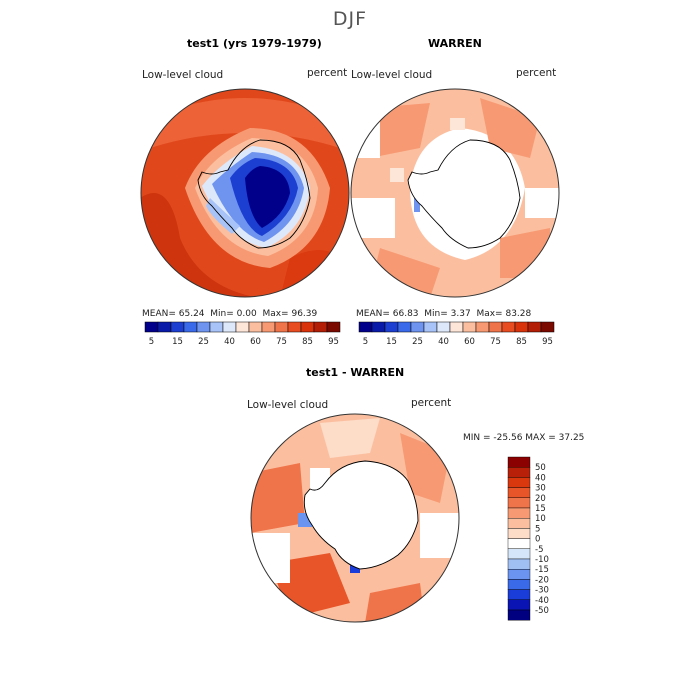 Image resolution: width=700 pixels, height=700 pixels. Describe the element at coordinates (203, 342) in the screenshot. I see `panel1-colorbar-tick-label: 25` at that location.